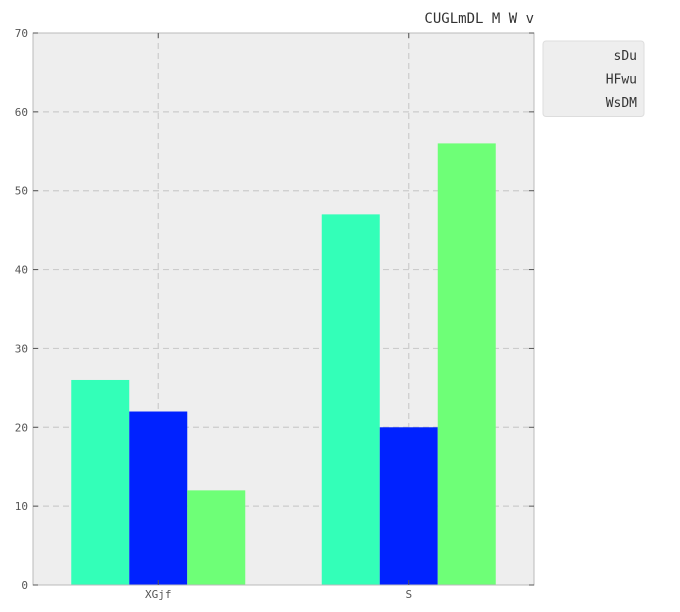 The width and height of the screenshot is (680, 612). I want to click on bar-WsDM-S, so click(466, 364).